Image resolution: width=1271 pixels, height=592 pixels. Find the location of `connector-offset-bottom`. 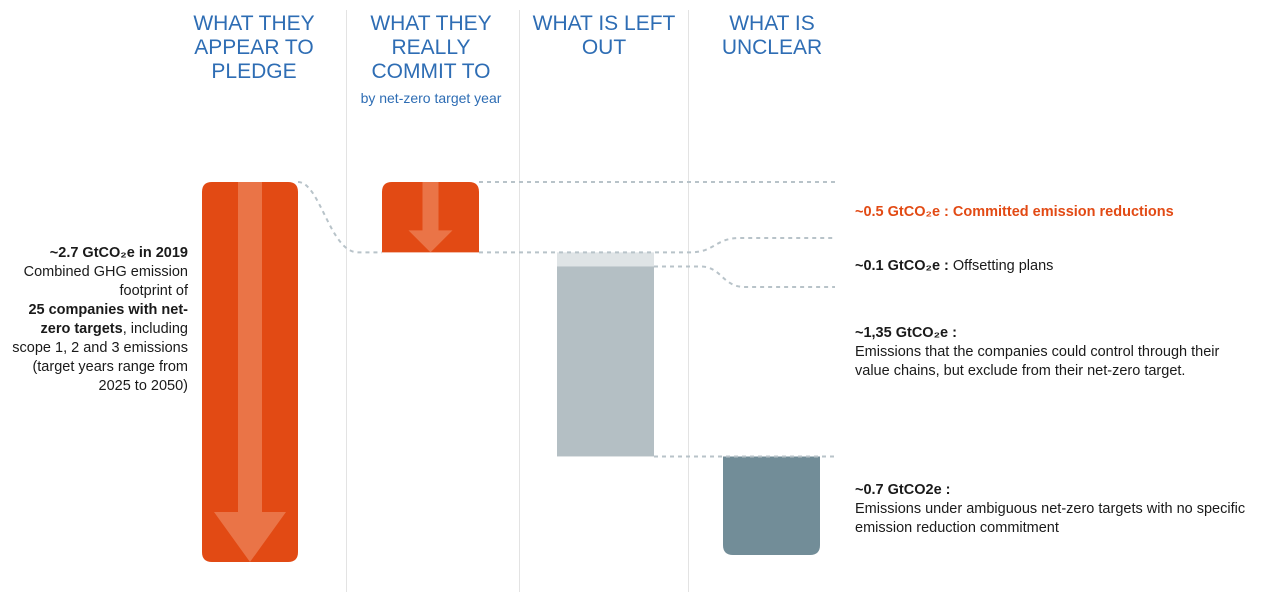

connector-offset-bottom is located at coordinates (744, 276).